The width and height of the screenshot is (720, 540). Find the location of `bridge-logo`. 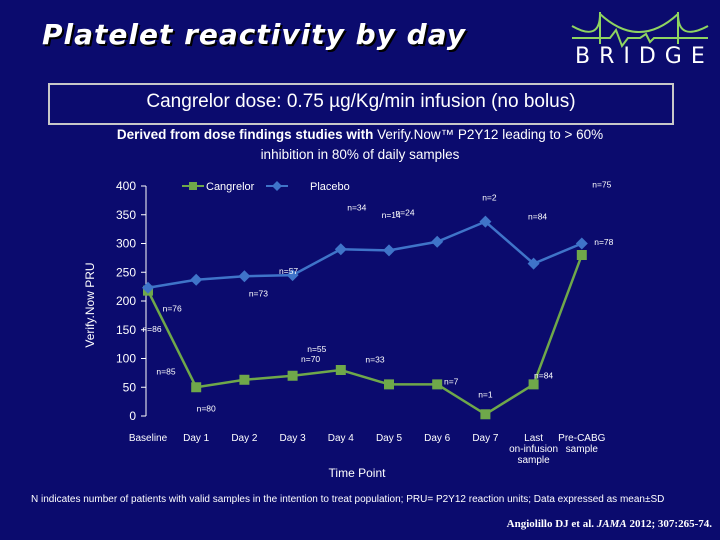

bridge-logo is located at coordinates (640, 30).